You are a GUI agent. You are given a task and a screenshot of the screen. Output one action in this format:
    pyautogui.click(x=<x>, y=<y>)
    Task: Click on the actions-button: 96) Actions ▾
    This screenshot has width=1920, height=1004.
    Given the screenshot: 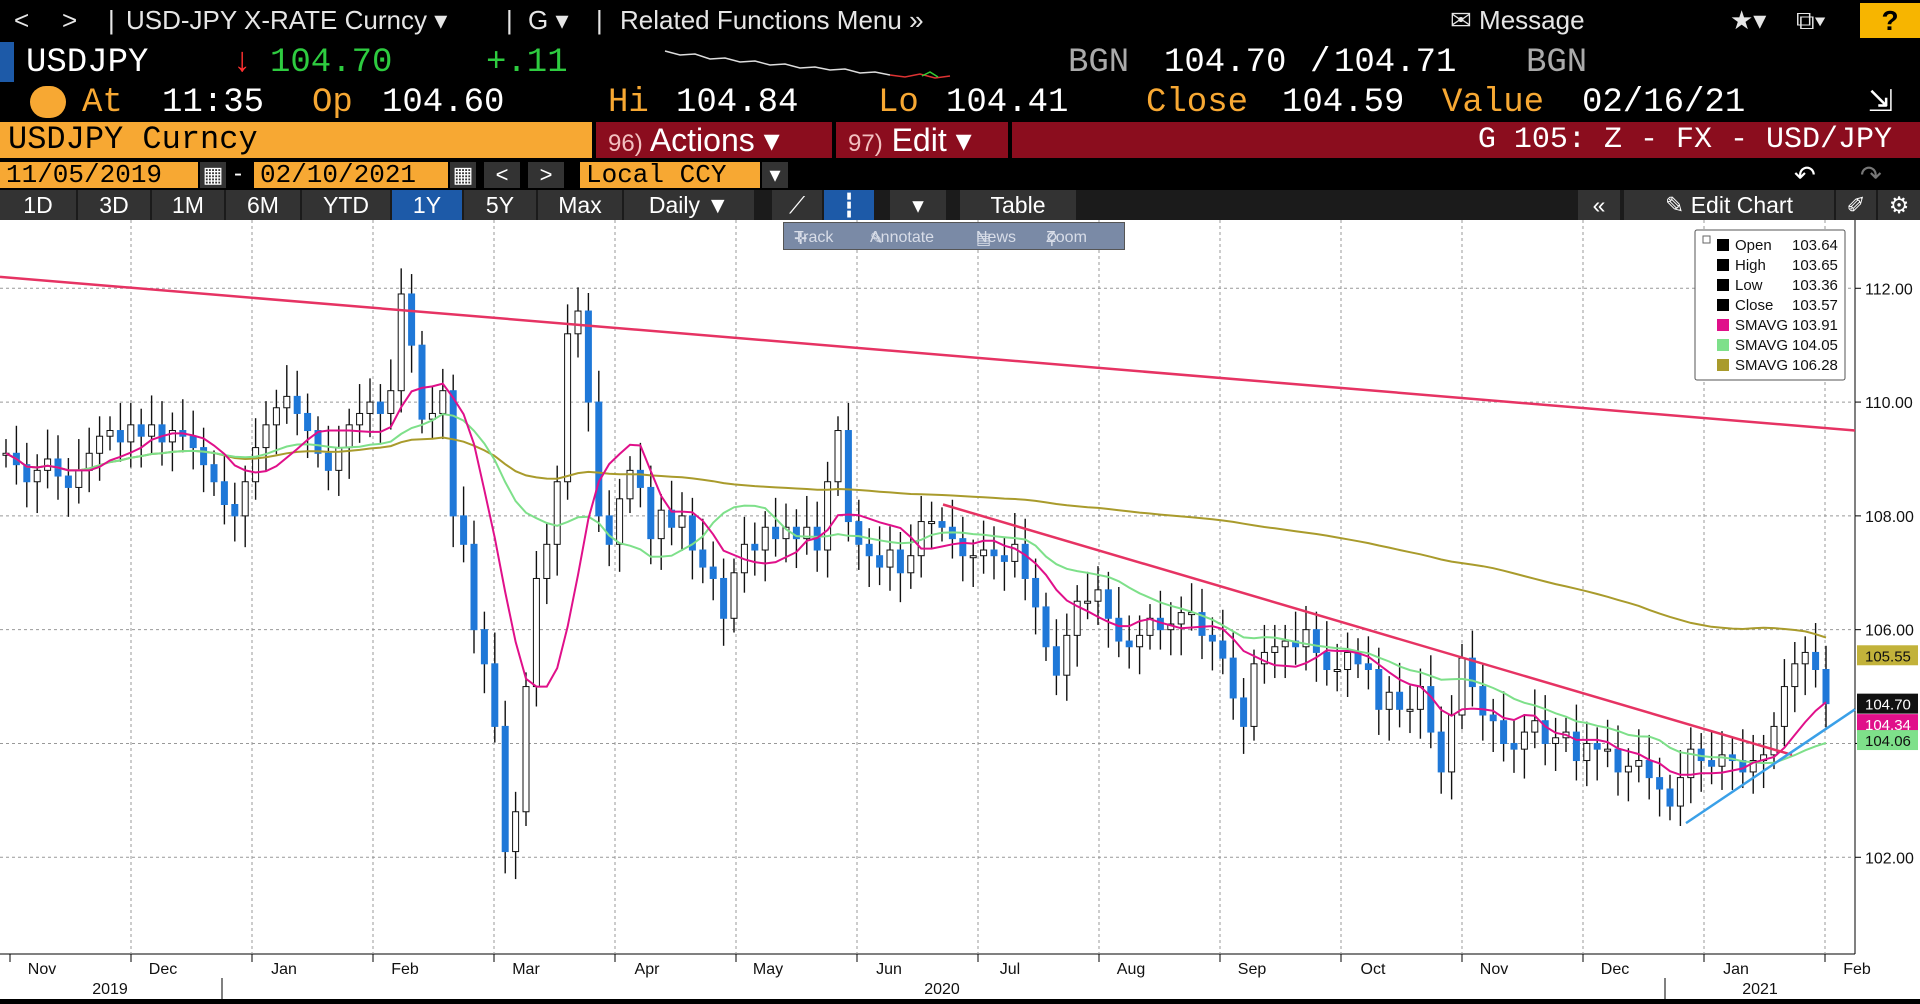 What is the action you would take?
    pyautogui.click(x=714, y=140)
    